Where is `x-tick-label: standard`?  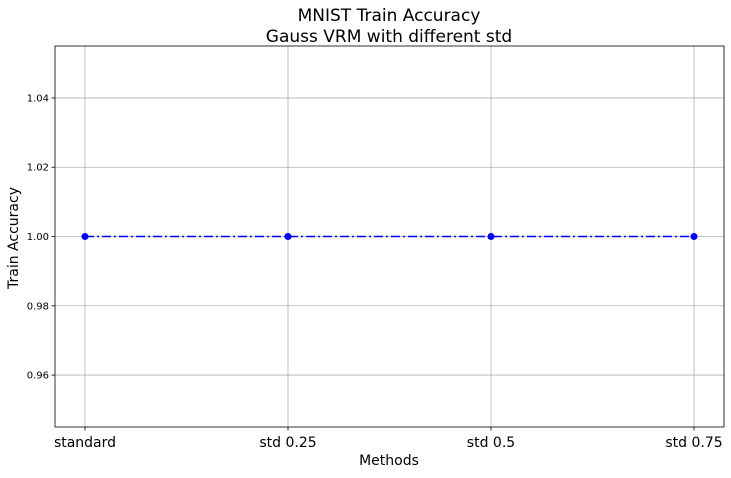 x-tick-label: standard is located at coordinates (85, 443).